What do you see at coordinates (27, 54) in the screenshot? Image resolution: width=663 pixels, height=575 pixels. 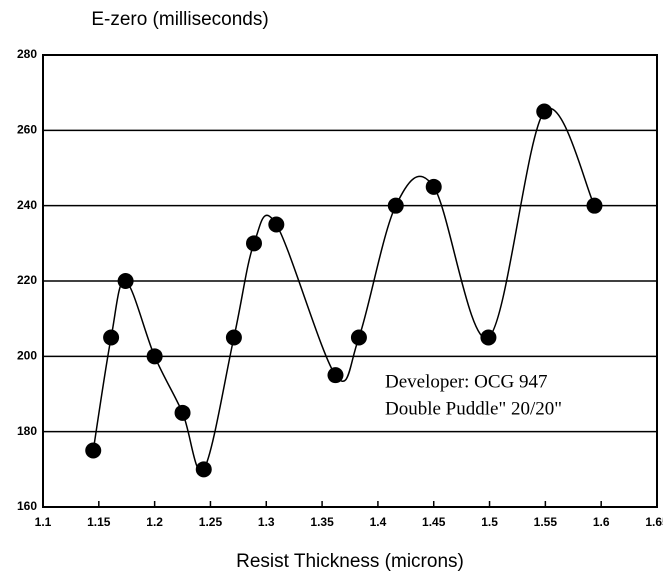 I see `y-tick-label: 280` at bounding box center [27, 54].